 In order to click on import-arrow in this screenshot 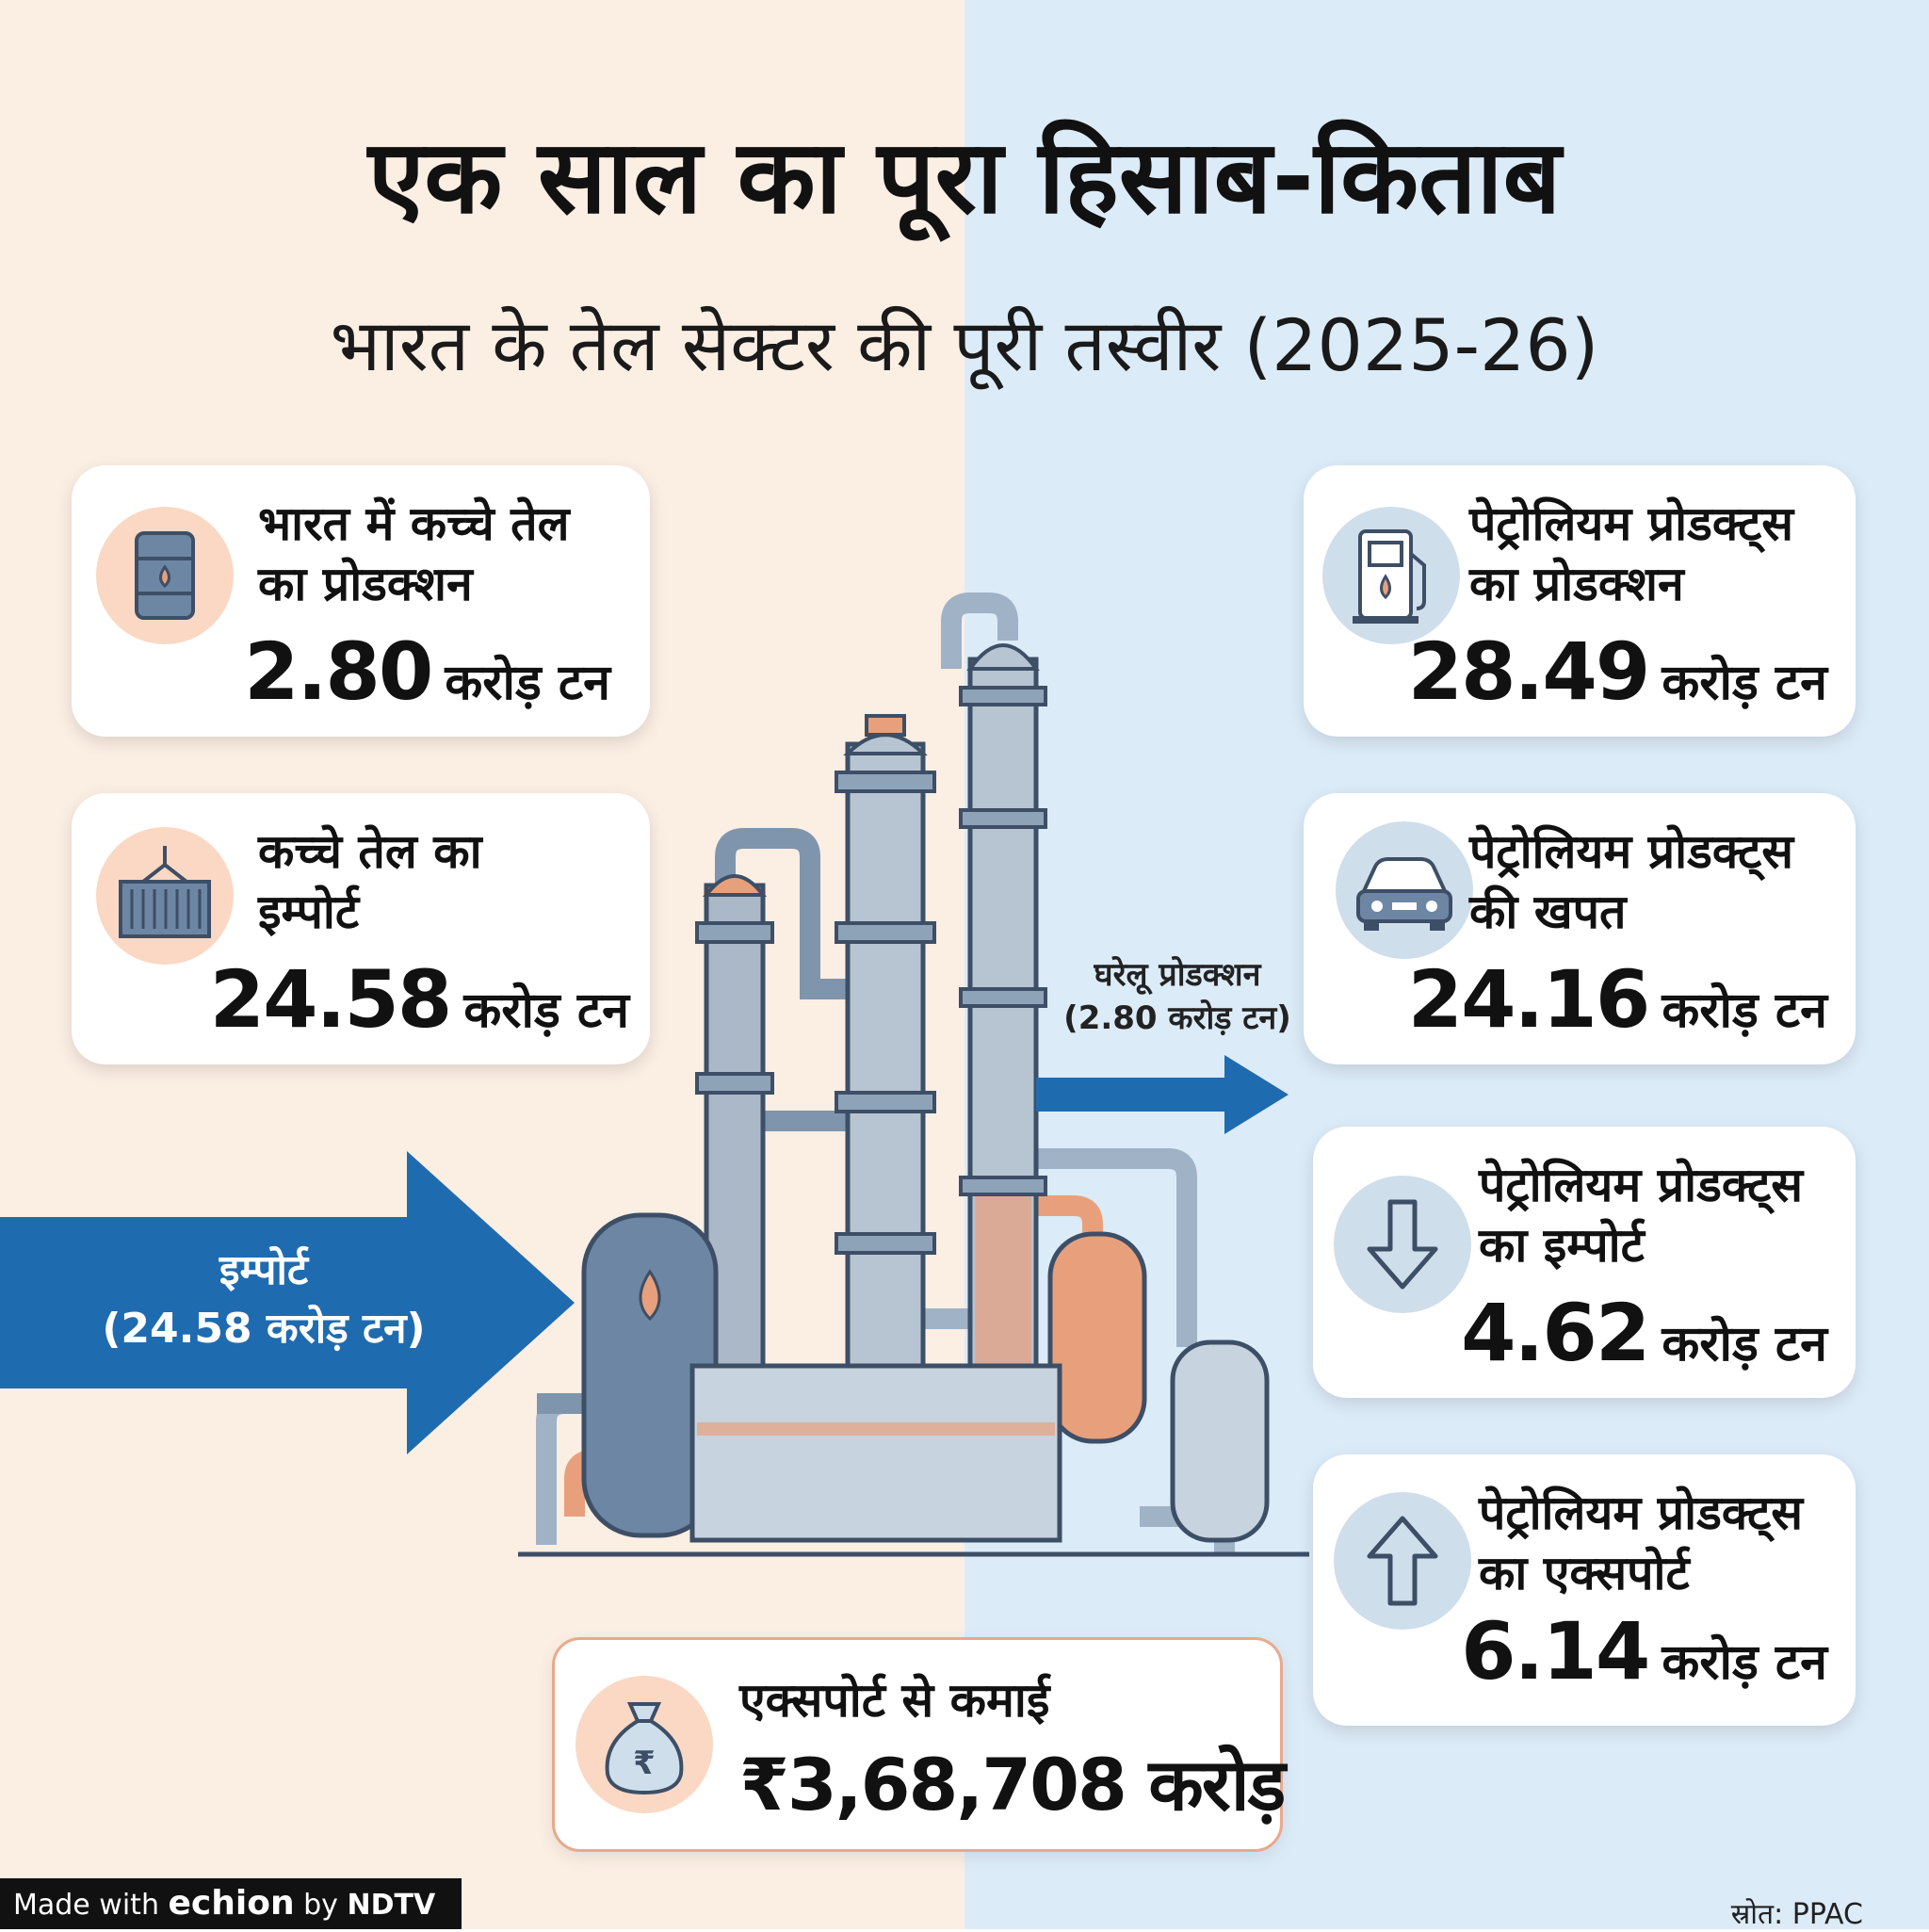, I will do `click(287, 1303)`.